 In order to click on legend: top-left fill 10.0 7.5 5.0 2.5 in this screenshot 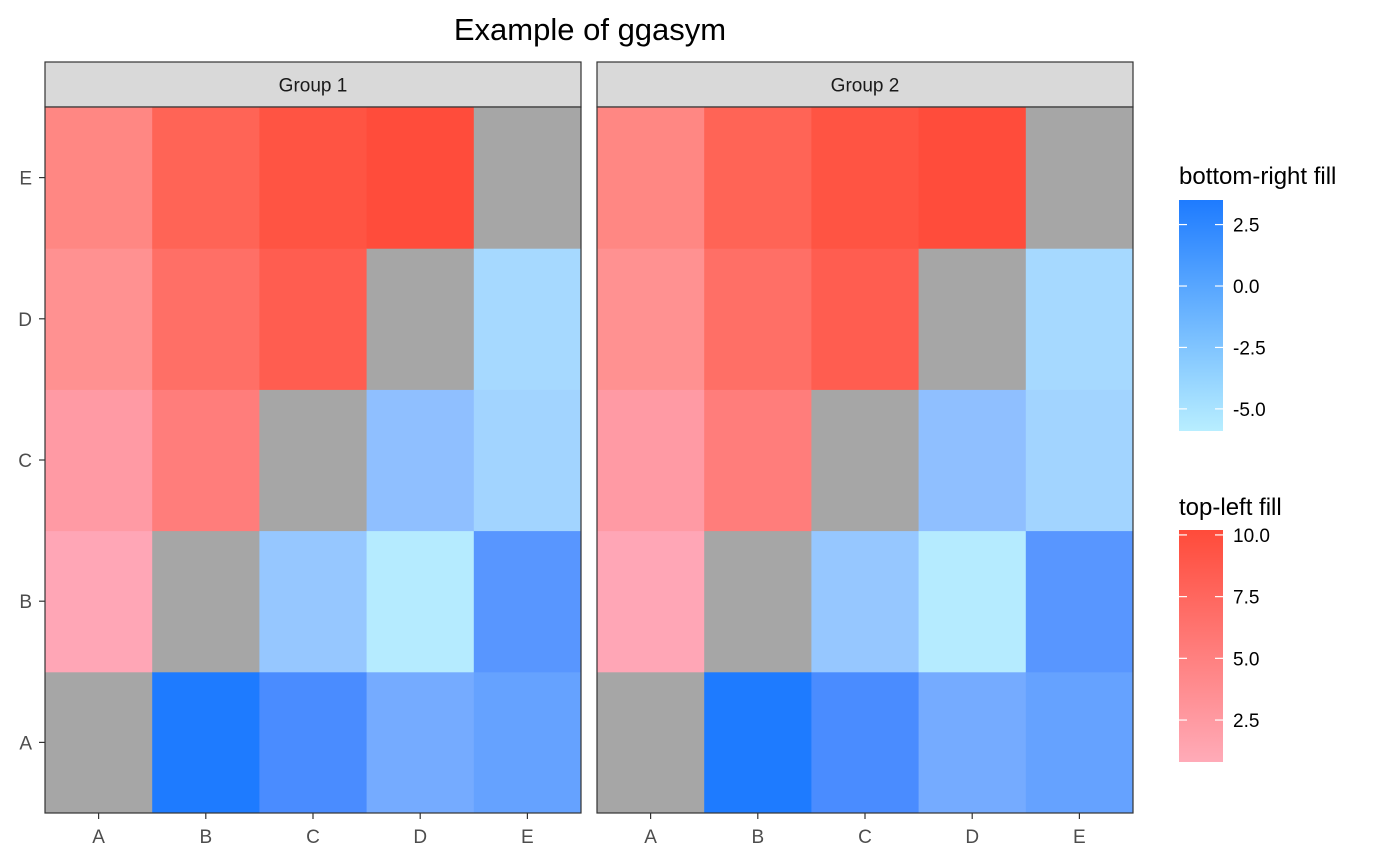, I will do `click(1230, 628)`.